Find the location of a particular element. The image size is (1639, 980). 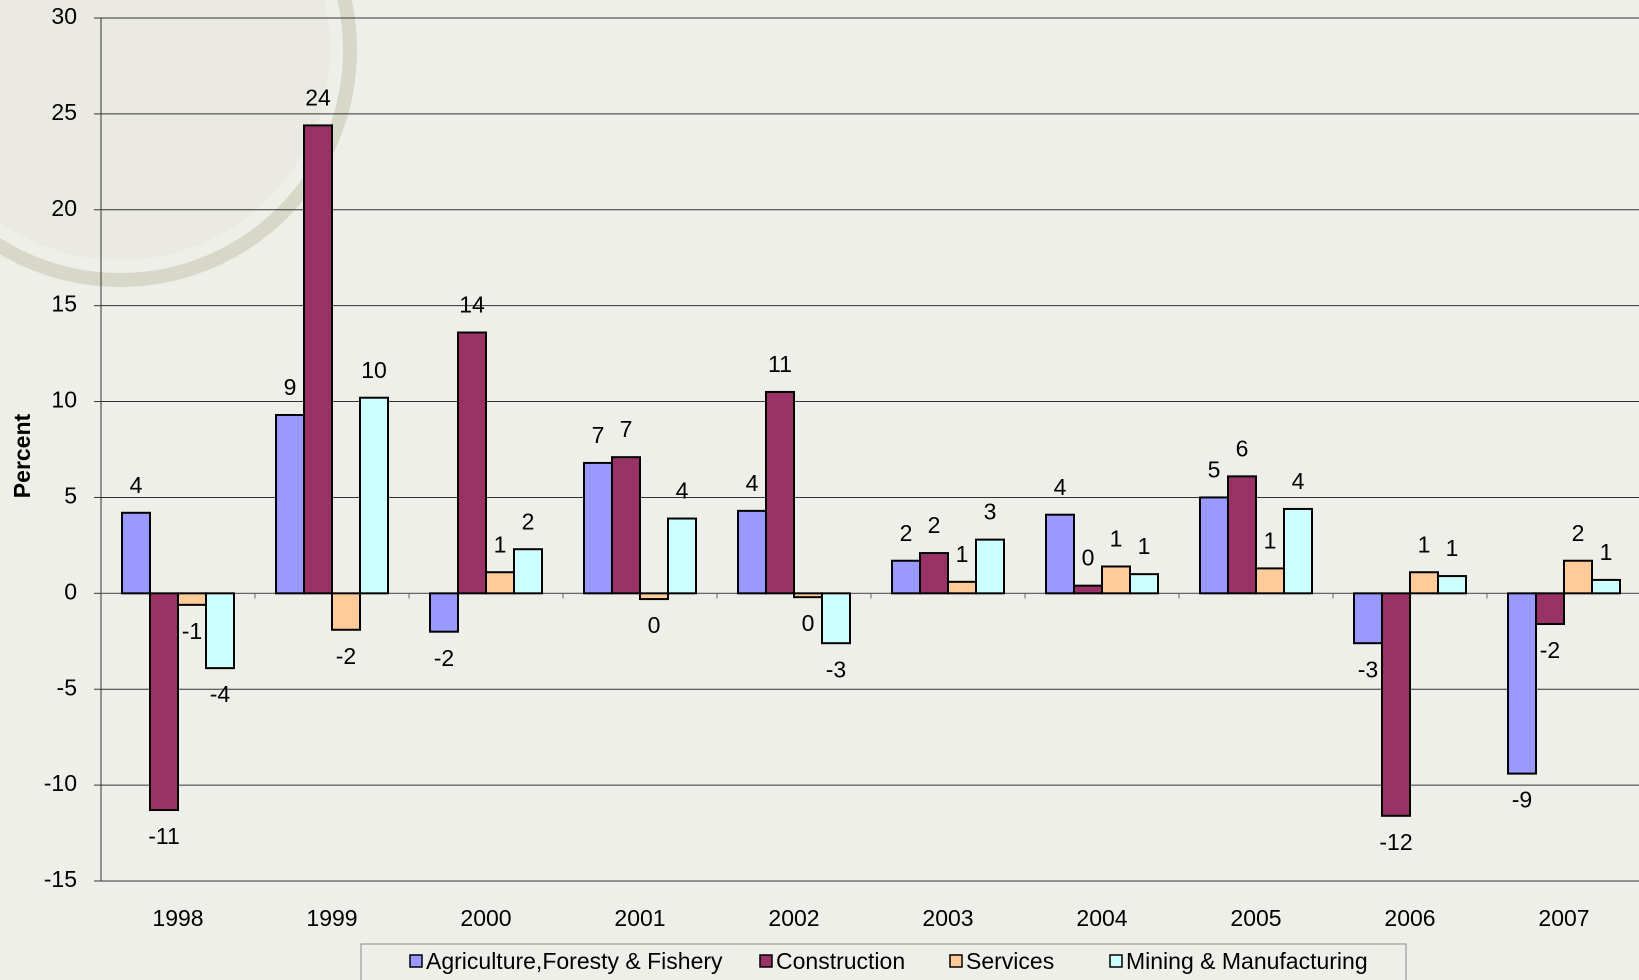

y-axis-label: Percent is located at coordinates (22, 455).